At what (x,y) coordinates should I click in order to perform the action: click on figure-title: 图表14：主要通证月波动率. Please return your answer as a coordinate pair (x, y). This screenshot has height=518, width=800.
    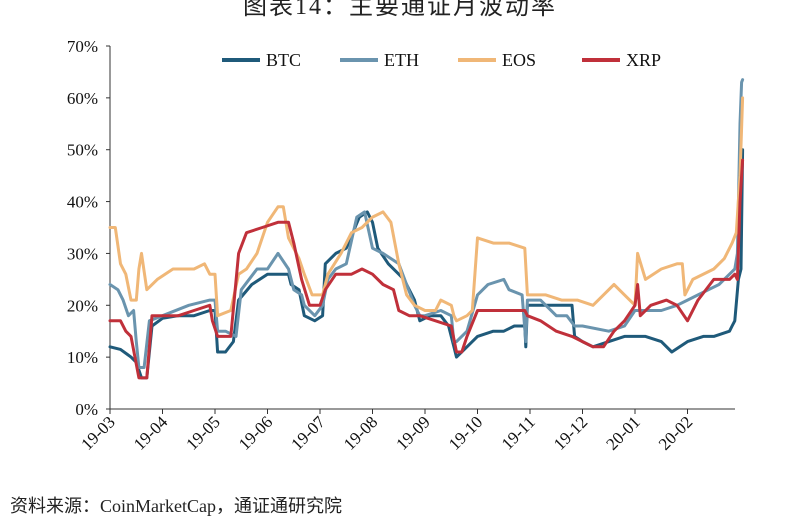
    Looking at the image, I should click on (400, 10).